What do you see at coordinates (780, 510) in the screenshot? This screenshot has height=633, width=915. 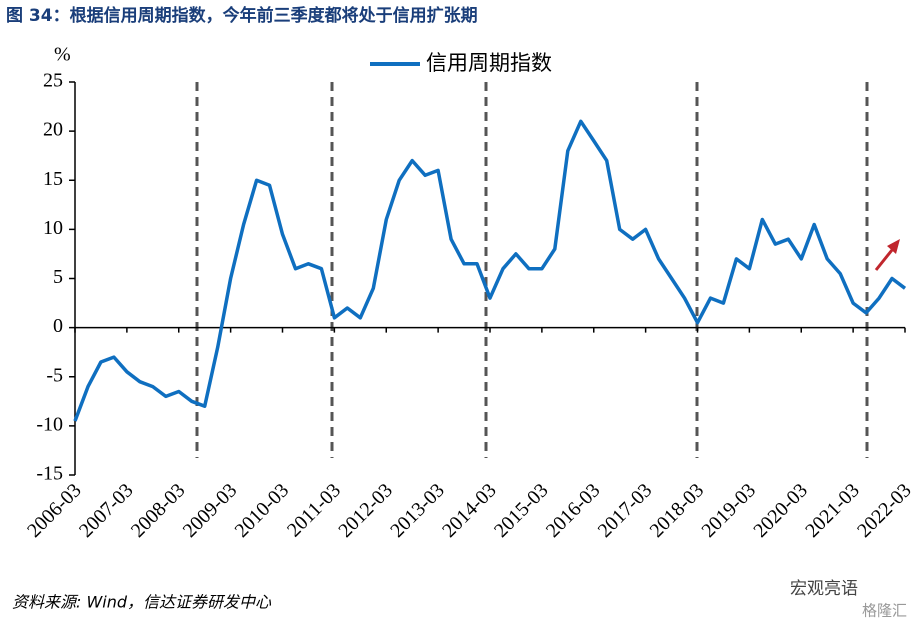 I see `x-tick-label: 2020-03` at bounding box center [780, 510].